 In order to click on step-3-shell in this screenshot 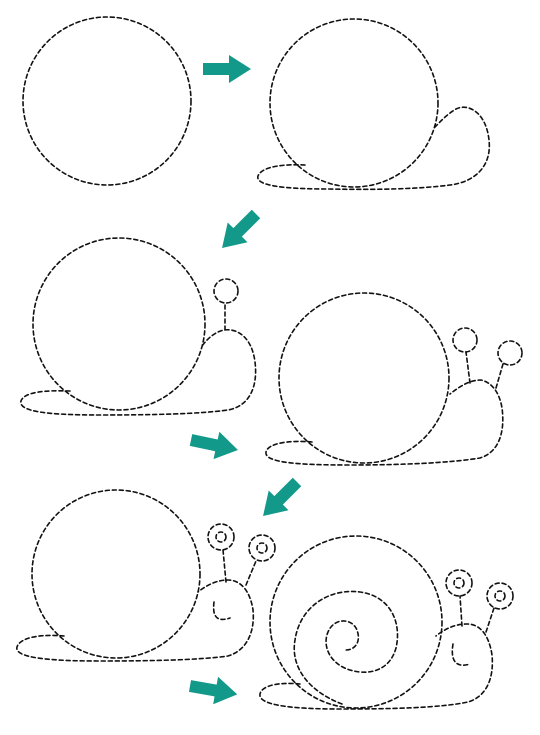, I will do `click(119, 324)`.